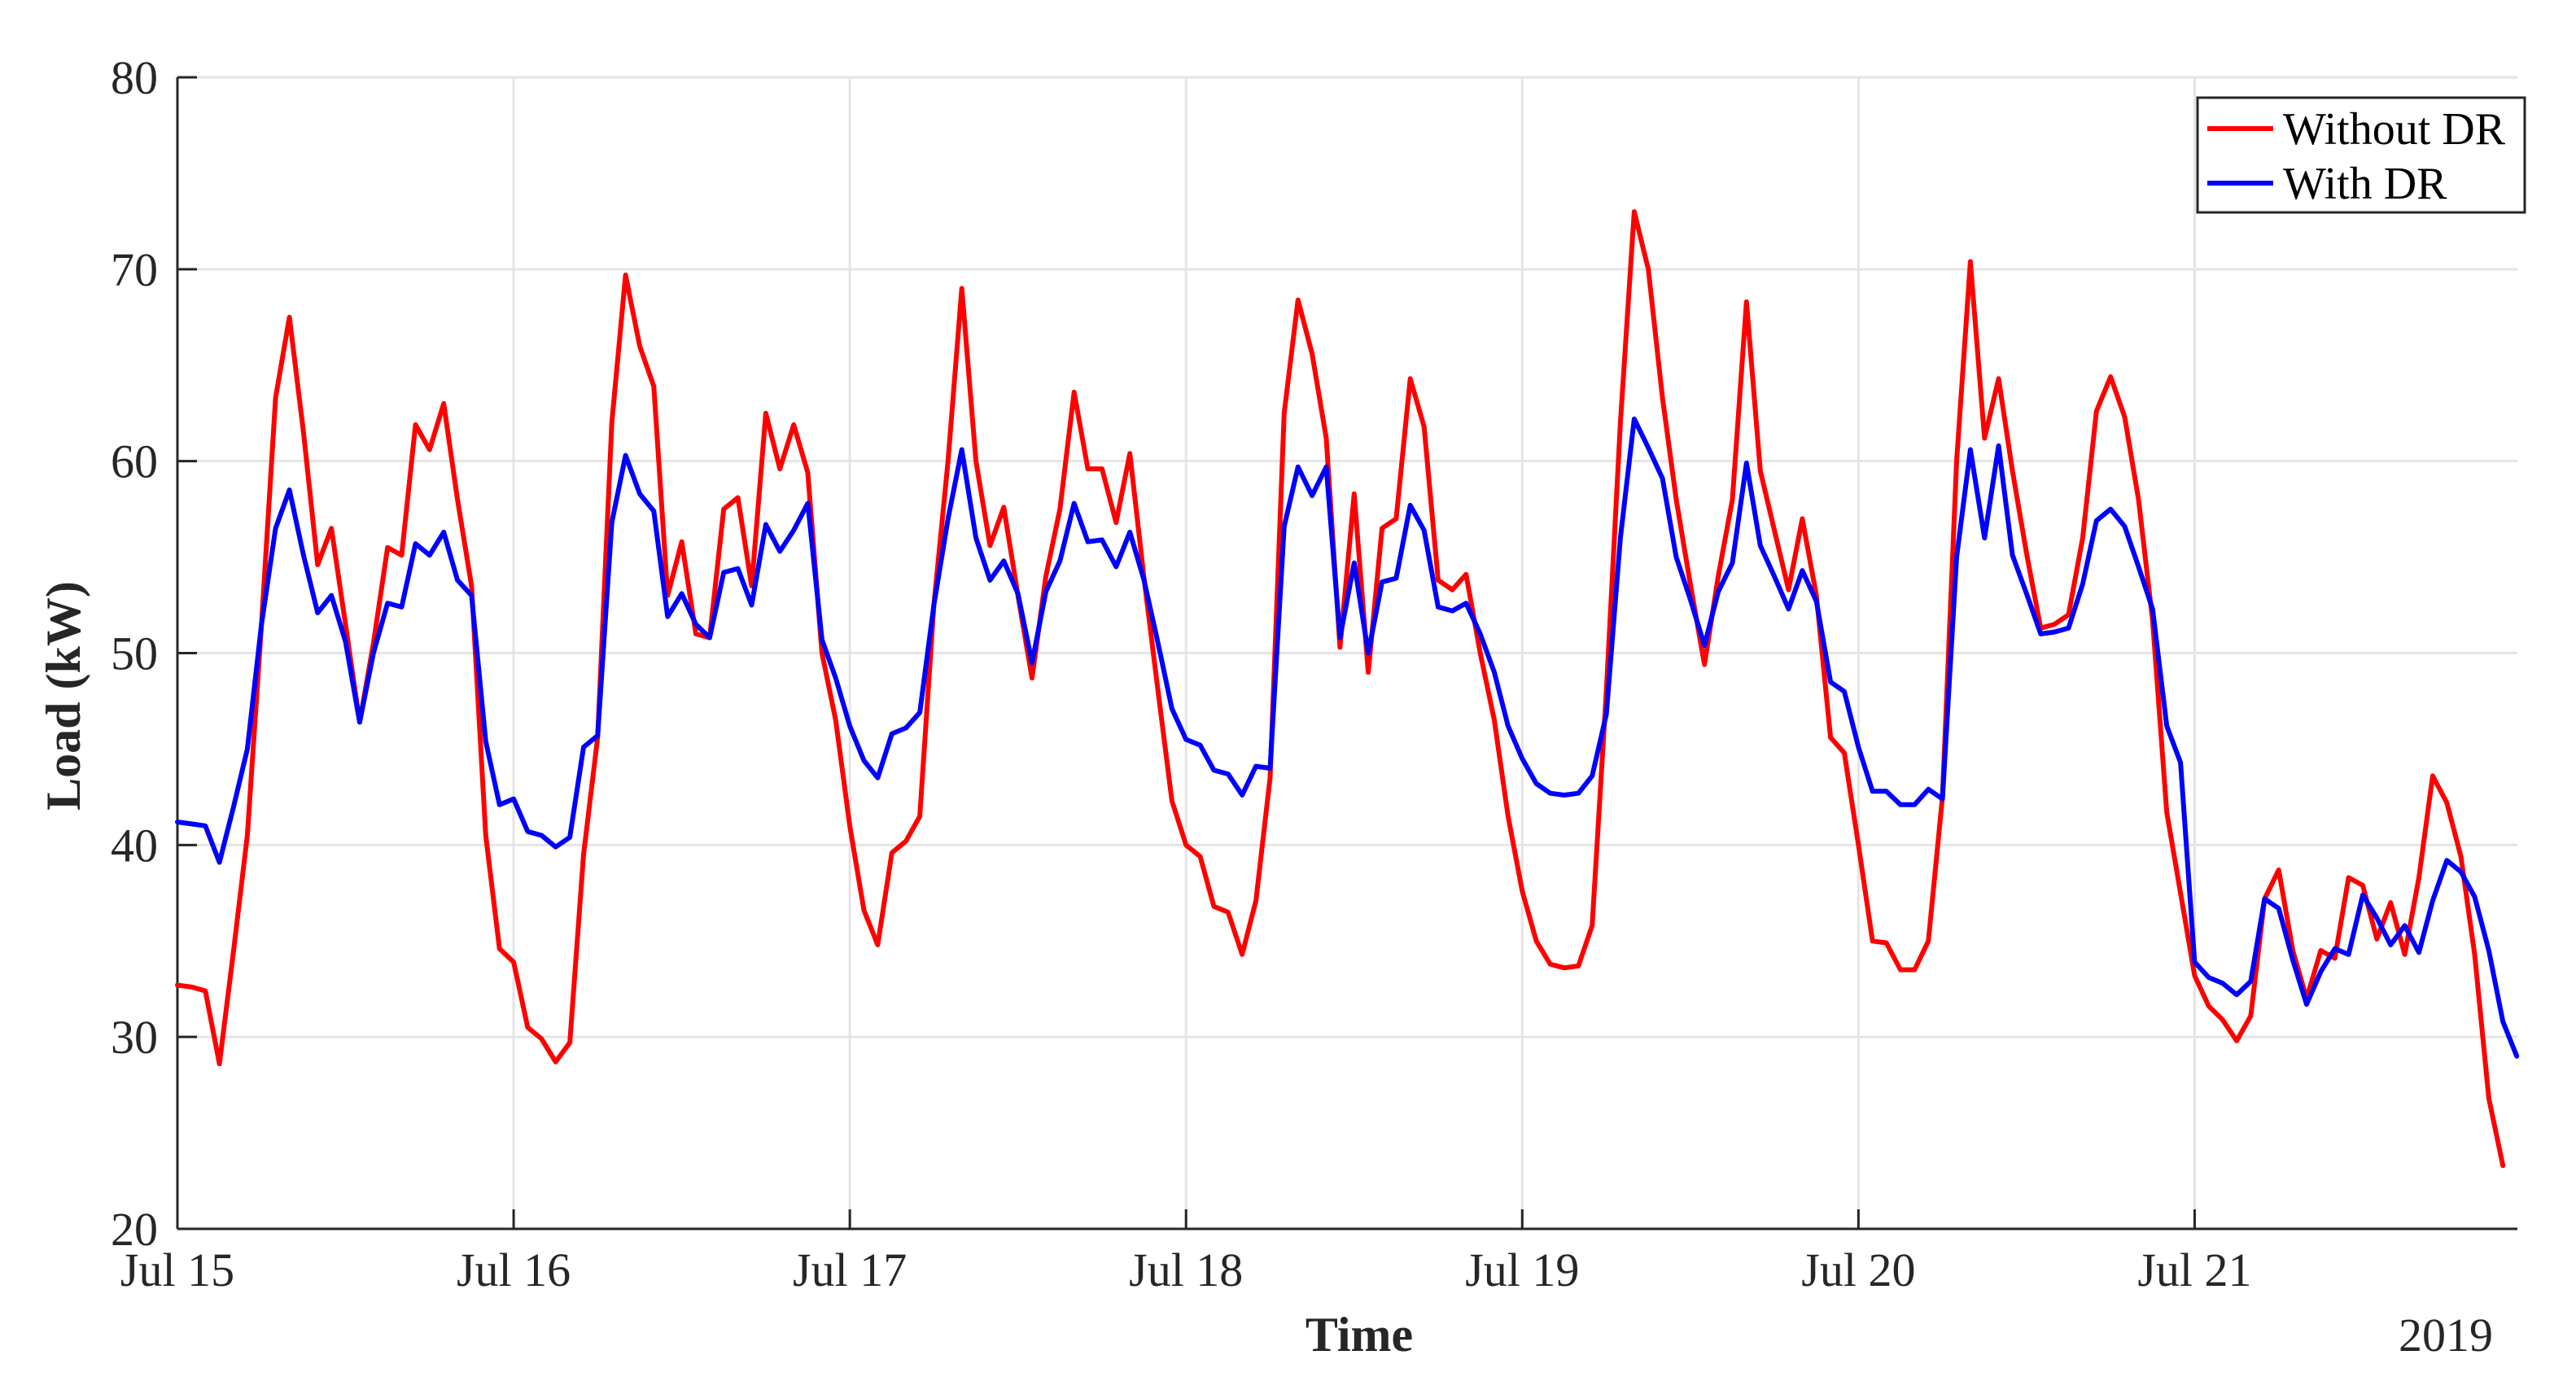 The height and width of the screenshot is (1390, 2576). Describe the element at coordinates (134, 653) in the screenshot. I see `y-tick-label: 50` at that location.